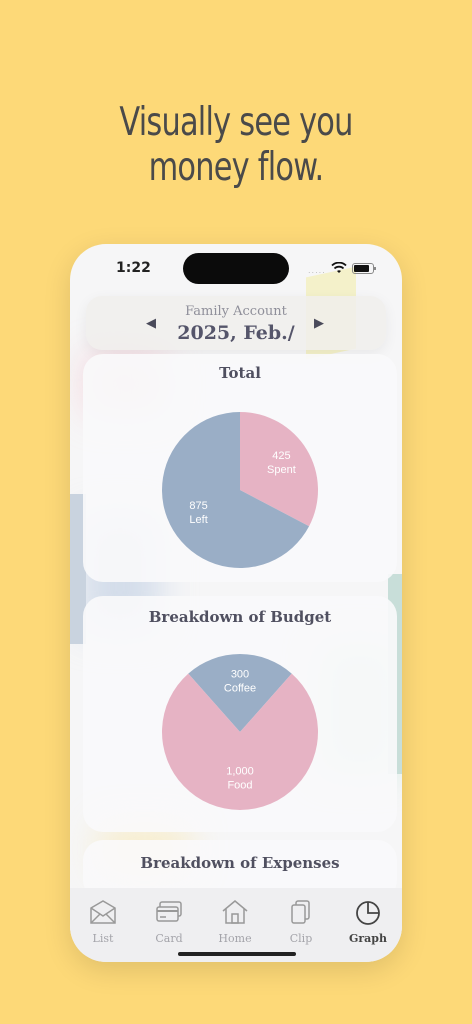  Describe the element at coordinates (236, 311) in the screenshot. I see `account-name: Family Account` at that location.